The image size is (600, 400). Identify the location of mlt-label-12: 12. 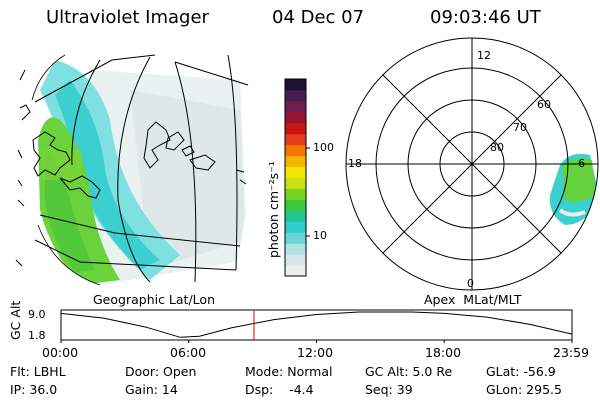
(484, 55).